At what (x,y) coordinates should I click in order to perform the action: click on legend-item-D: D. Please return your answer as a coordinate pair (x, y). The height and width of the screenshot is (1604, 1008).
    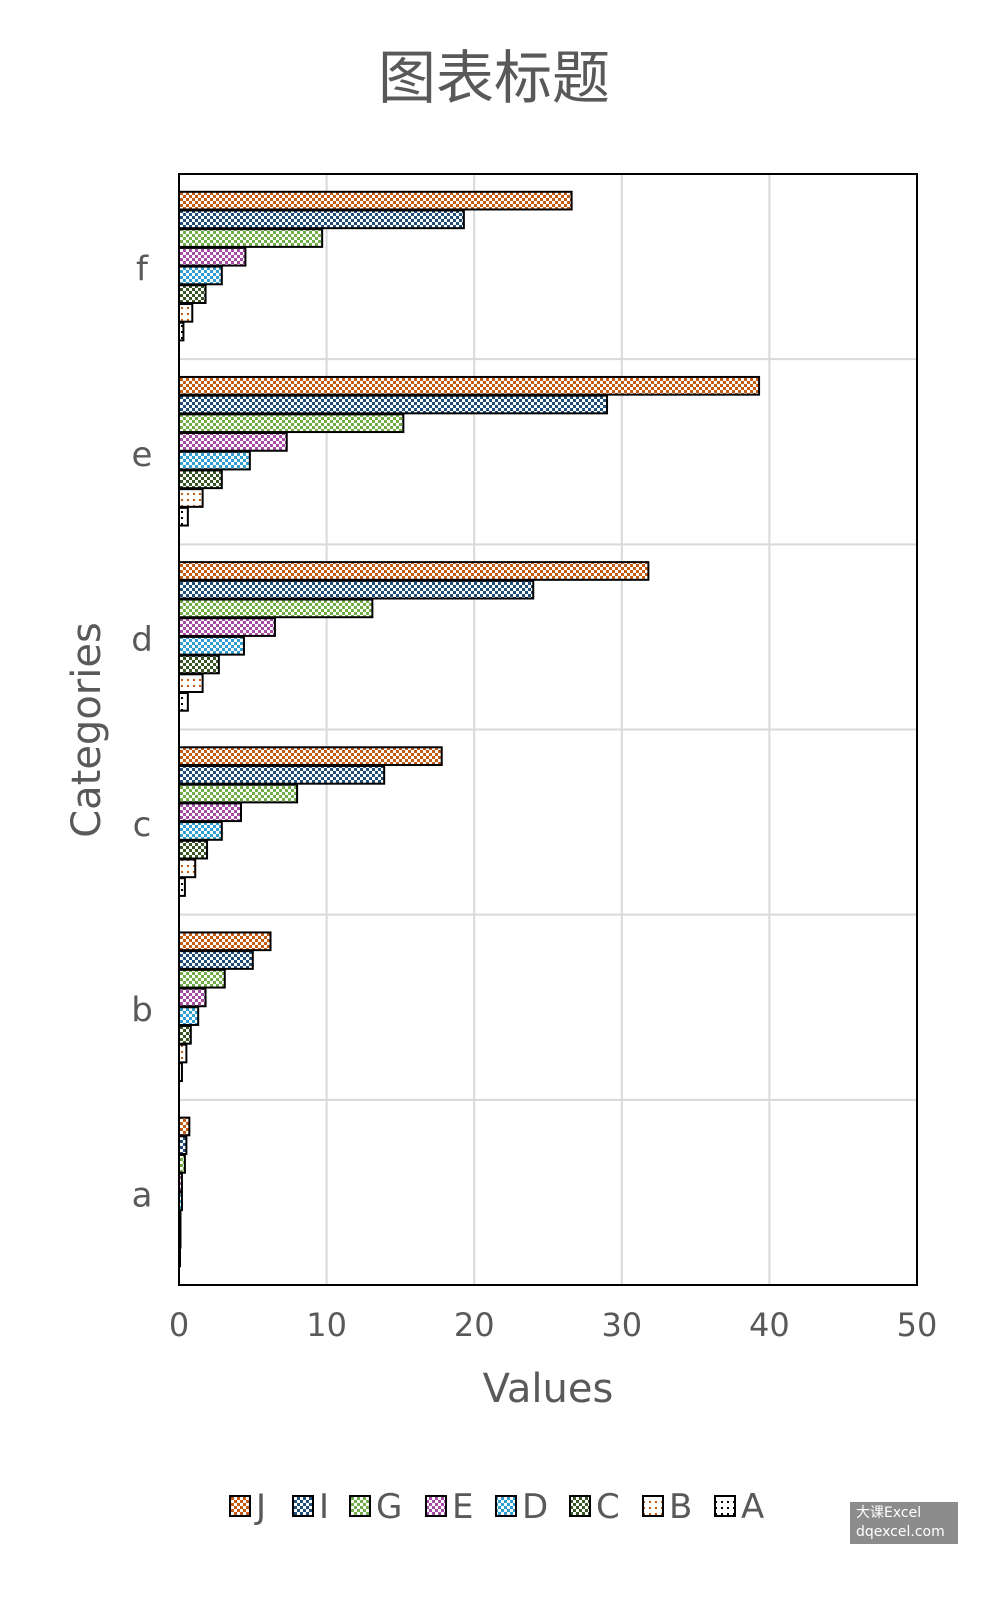
    Looking at the image, I should click on (521, 1507).